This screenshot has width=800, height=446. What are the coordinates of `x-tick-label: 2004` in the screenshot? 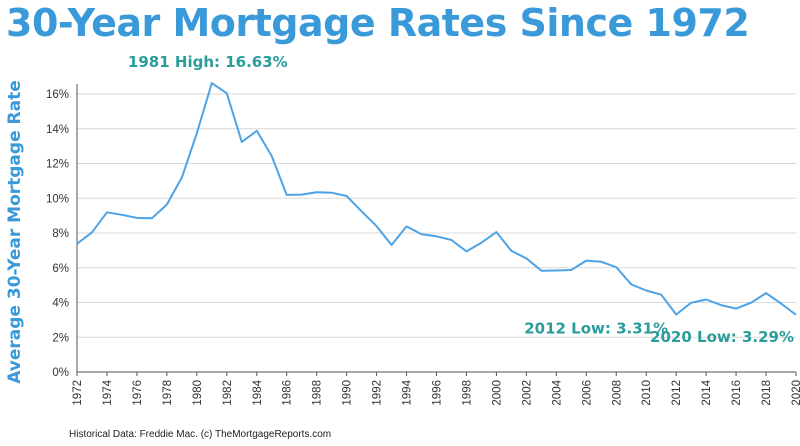 It's located at (557, 392).